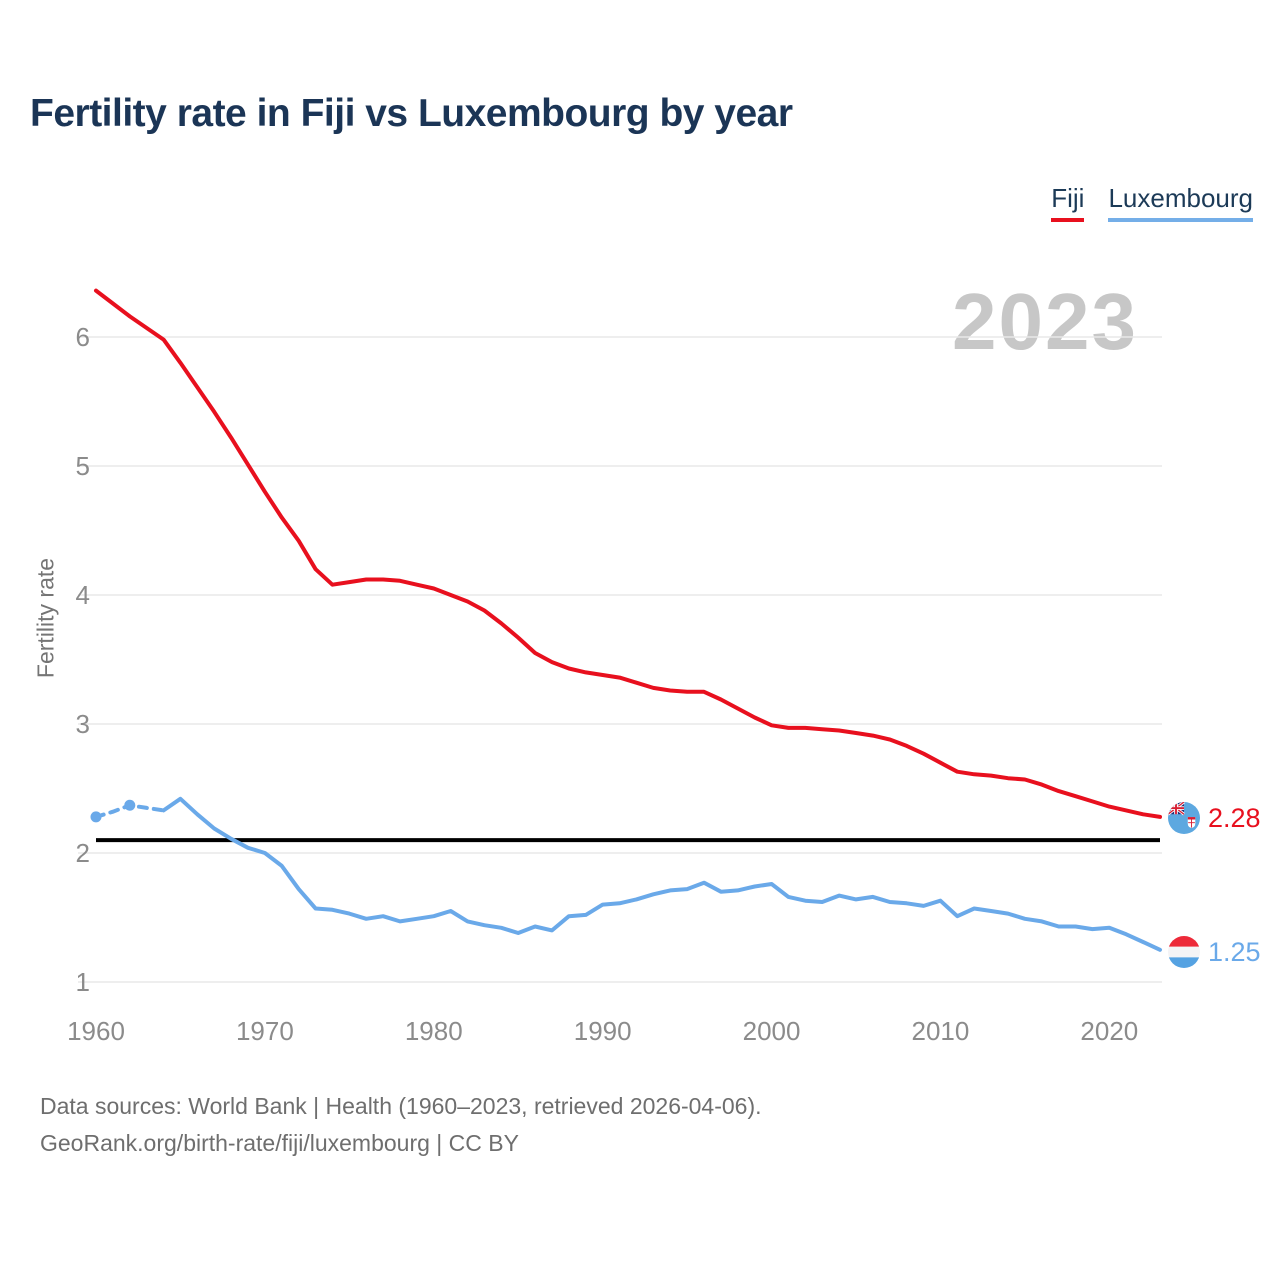  Describe the element at coordinates (83, 595) in the screenshot. I see `y-tick-label: 4` at that location.